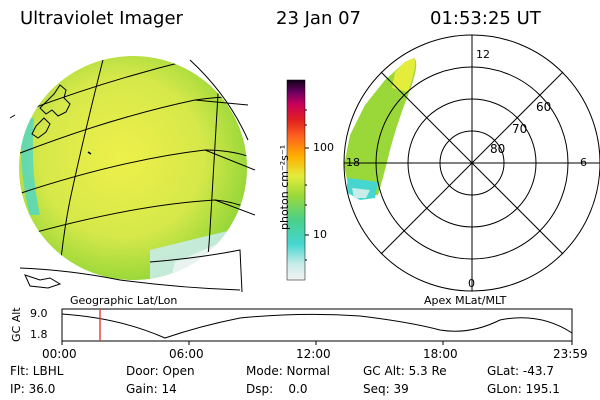  I want to click on mlt-label-dusk: 18, so click(353, 162).